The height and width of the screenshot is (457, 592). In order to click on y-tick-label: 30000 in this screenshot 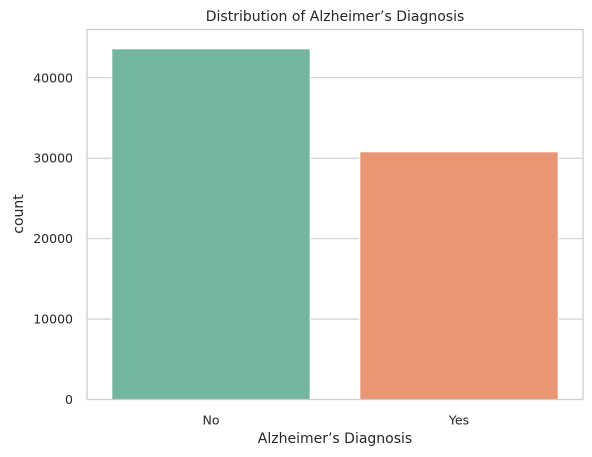, I will do `click(53, 158)`.